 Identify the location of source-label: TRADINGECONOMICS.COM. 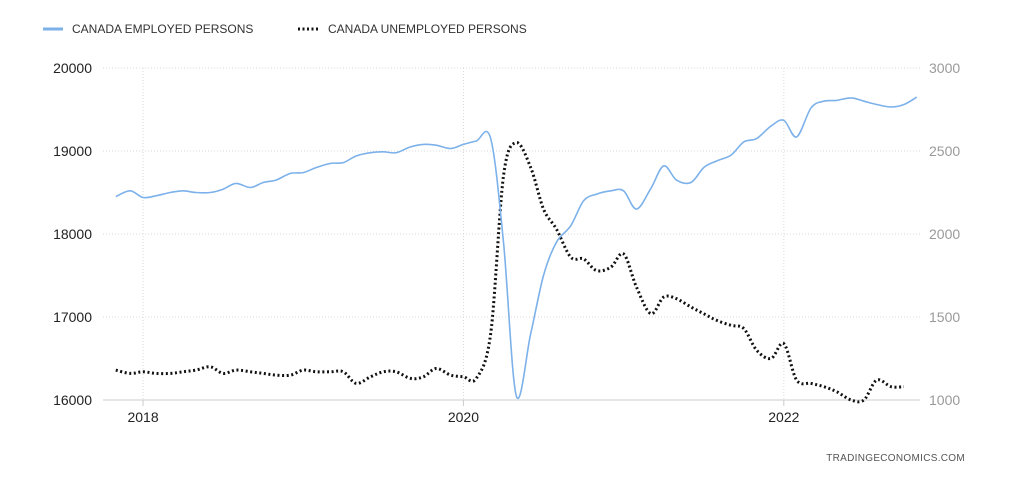
(895, 458).